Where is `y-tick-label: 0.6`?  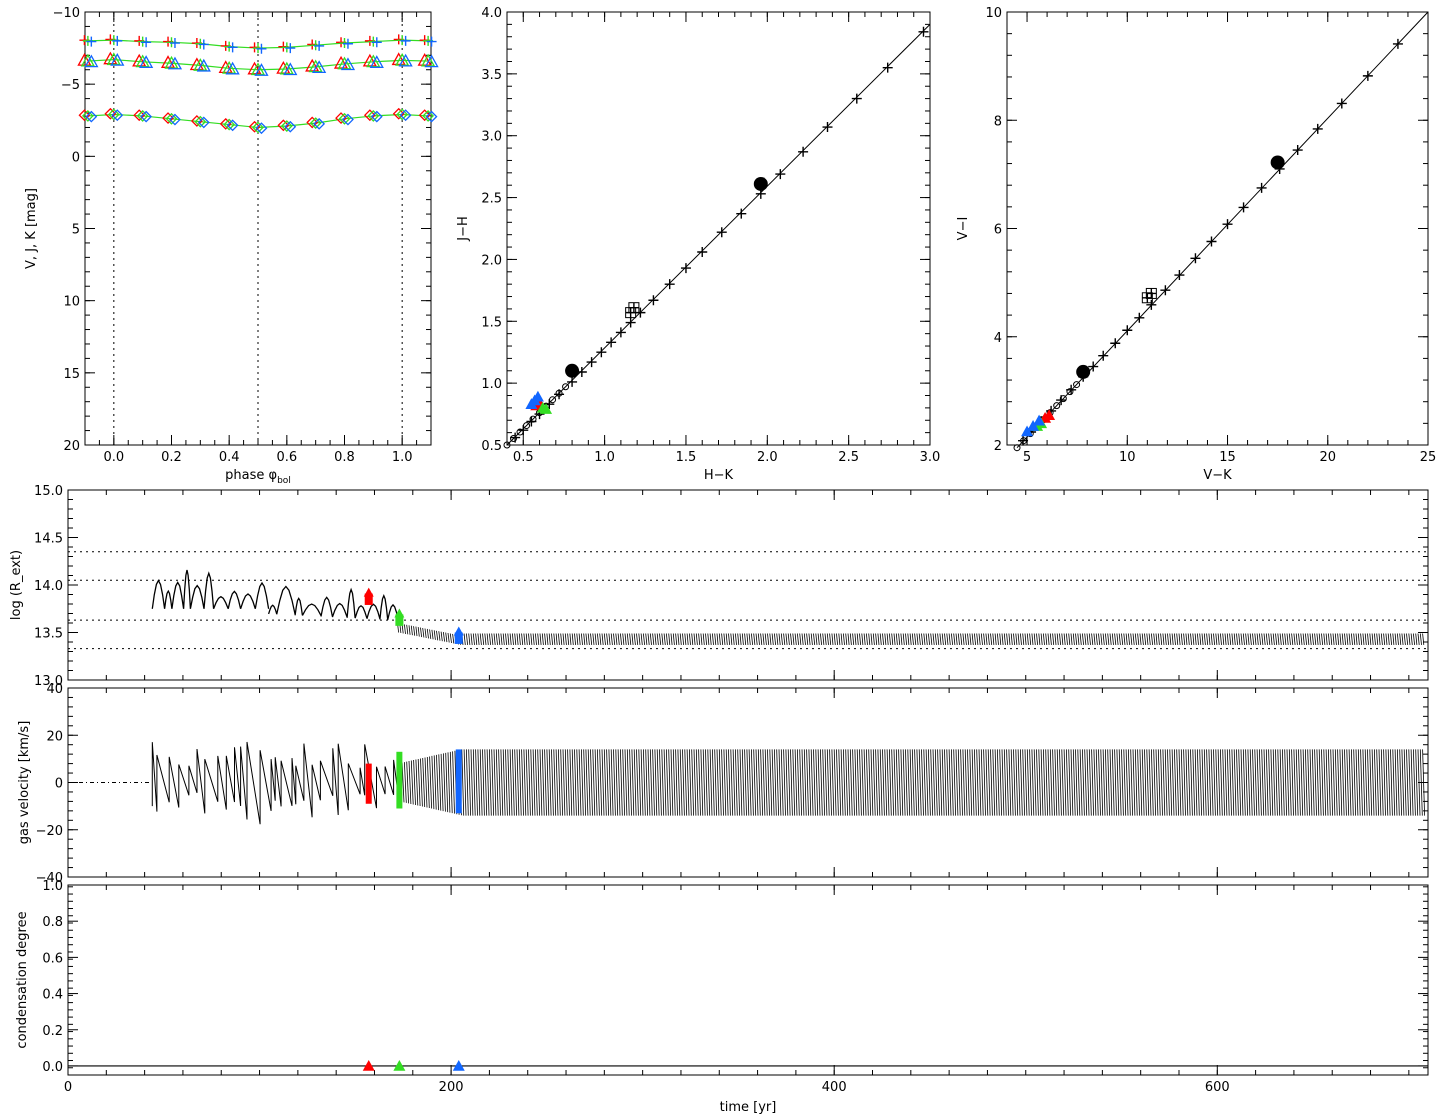
y-tick-label: 0.6 is located at coordinates (52, 958).